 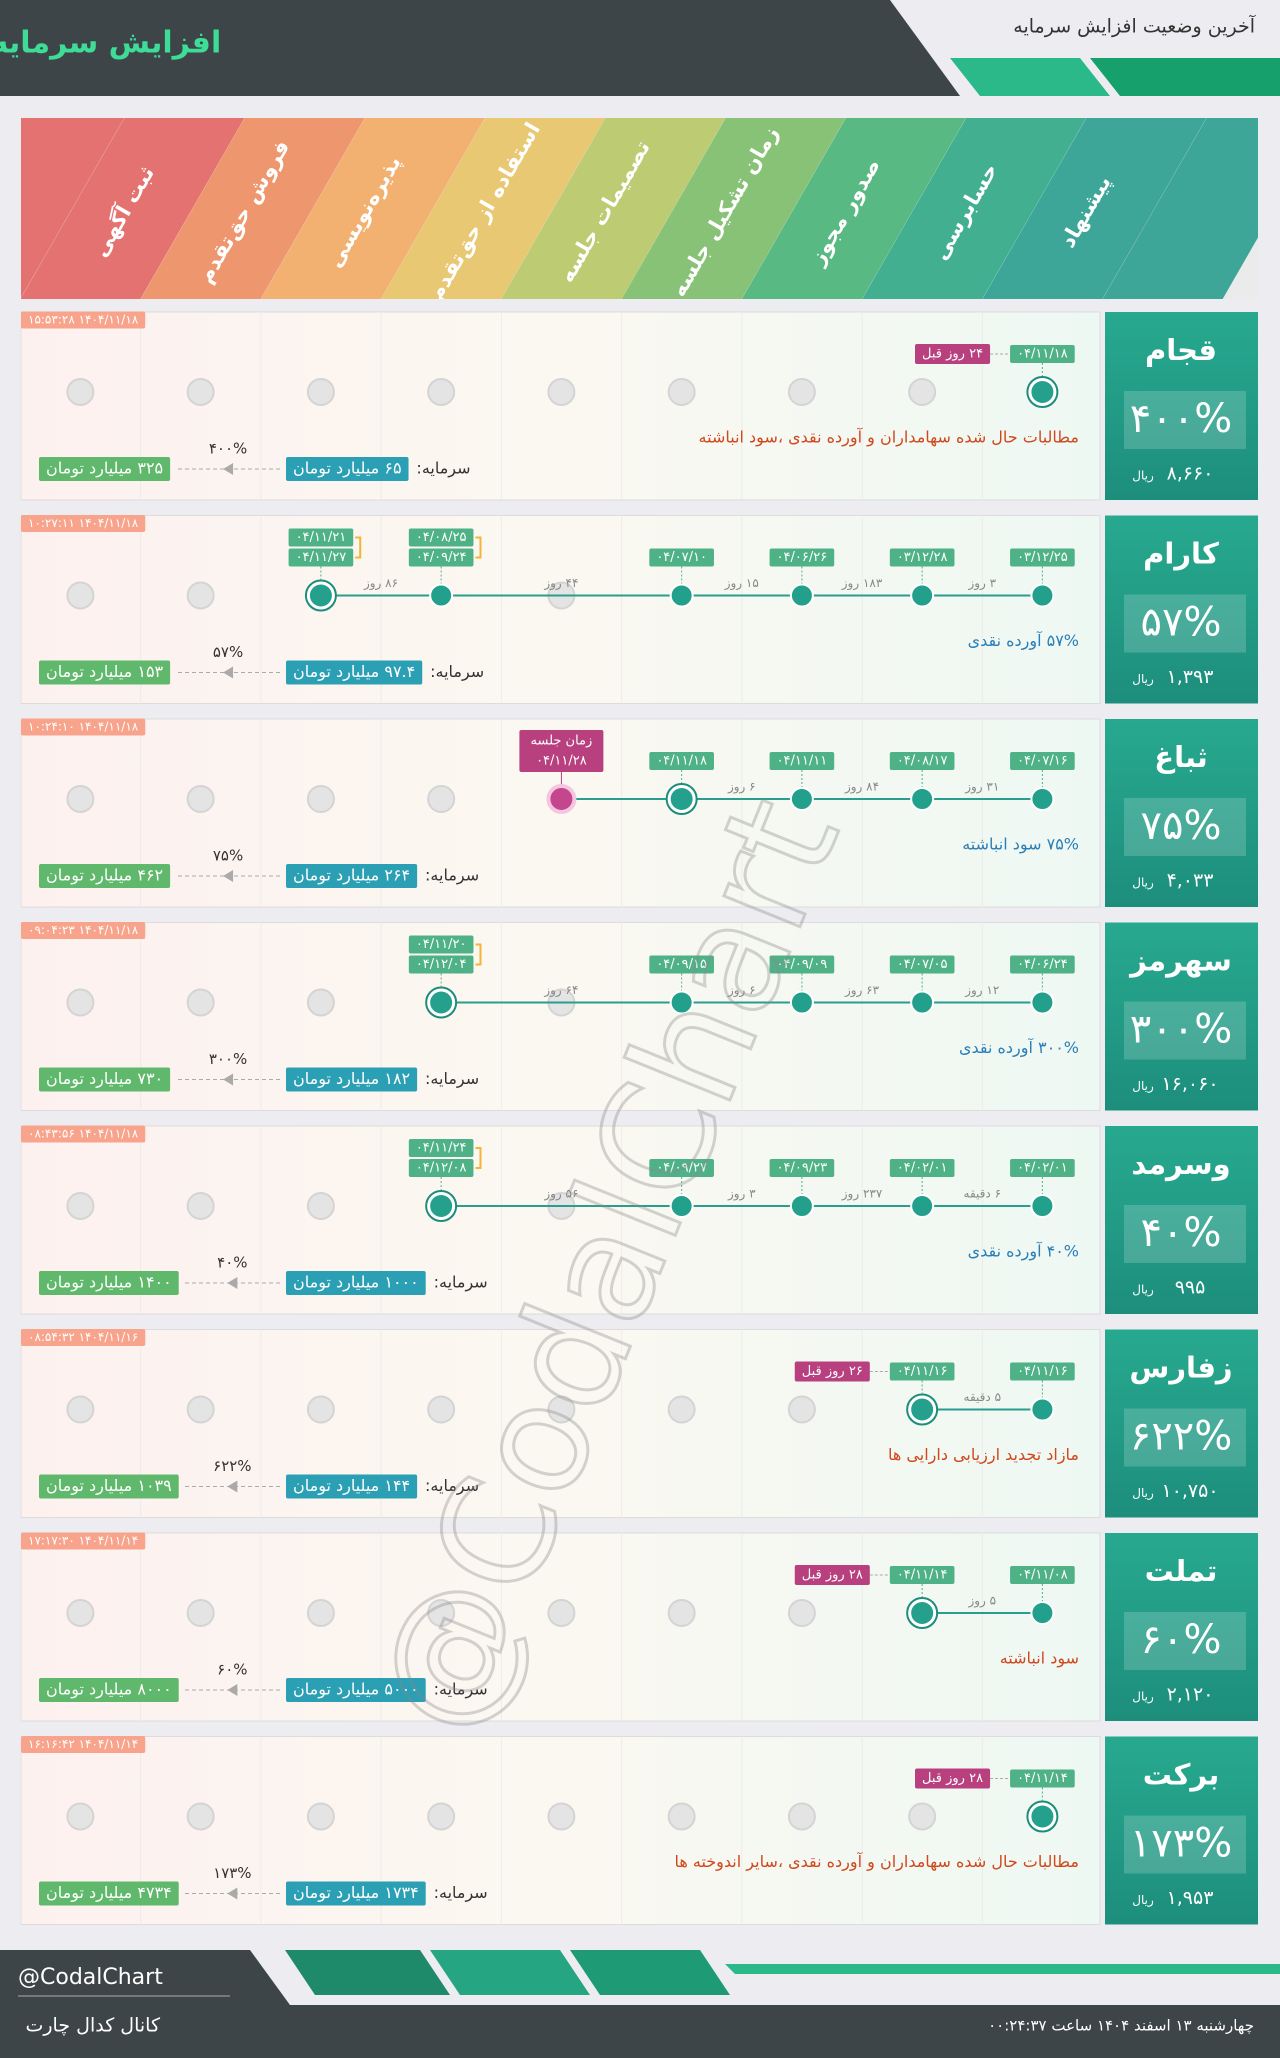 What do you see at coordinates (380, 583) in the screenshot?
I see `gap-label: ۸۶ روز` at bounding box center [380, 583].